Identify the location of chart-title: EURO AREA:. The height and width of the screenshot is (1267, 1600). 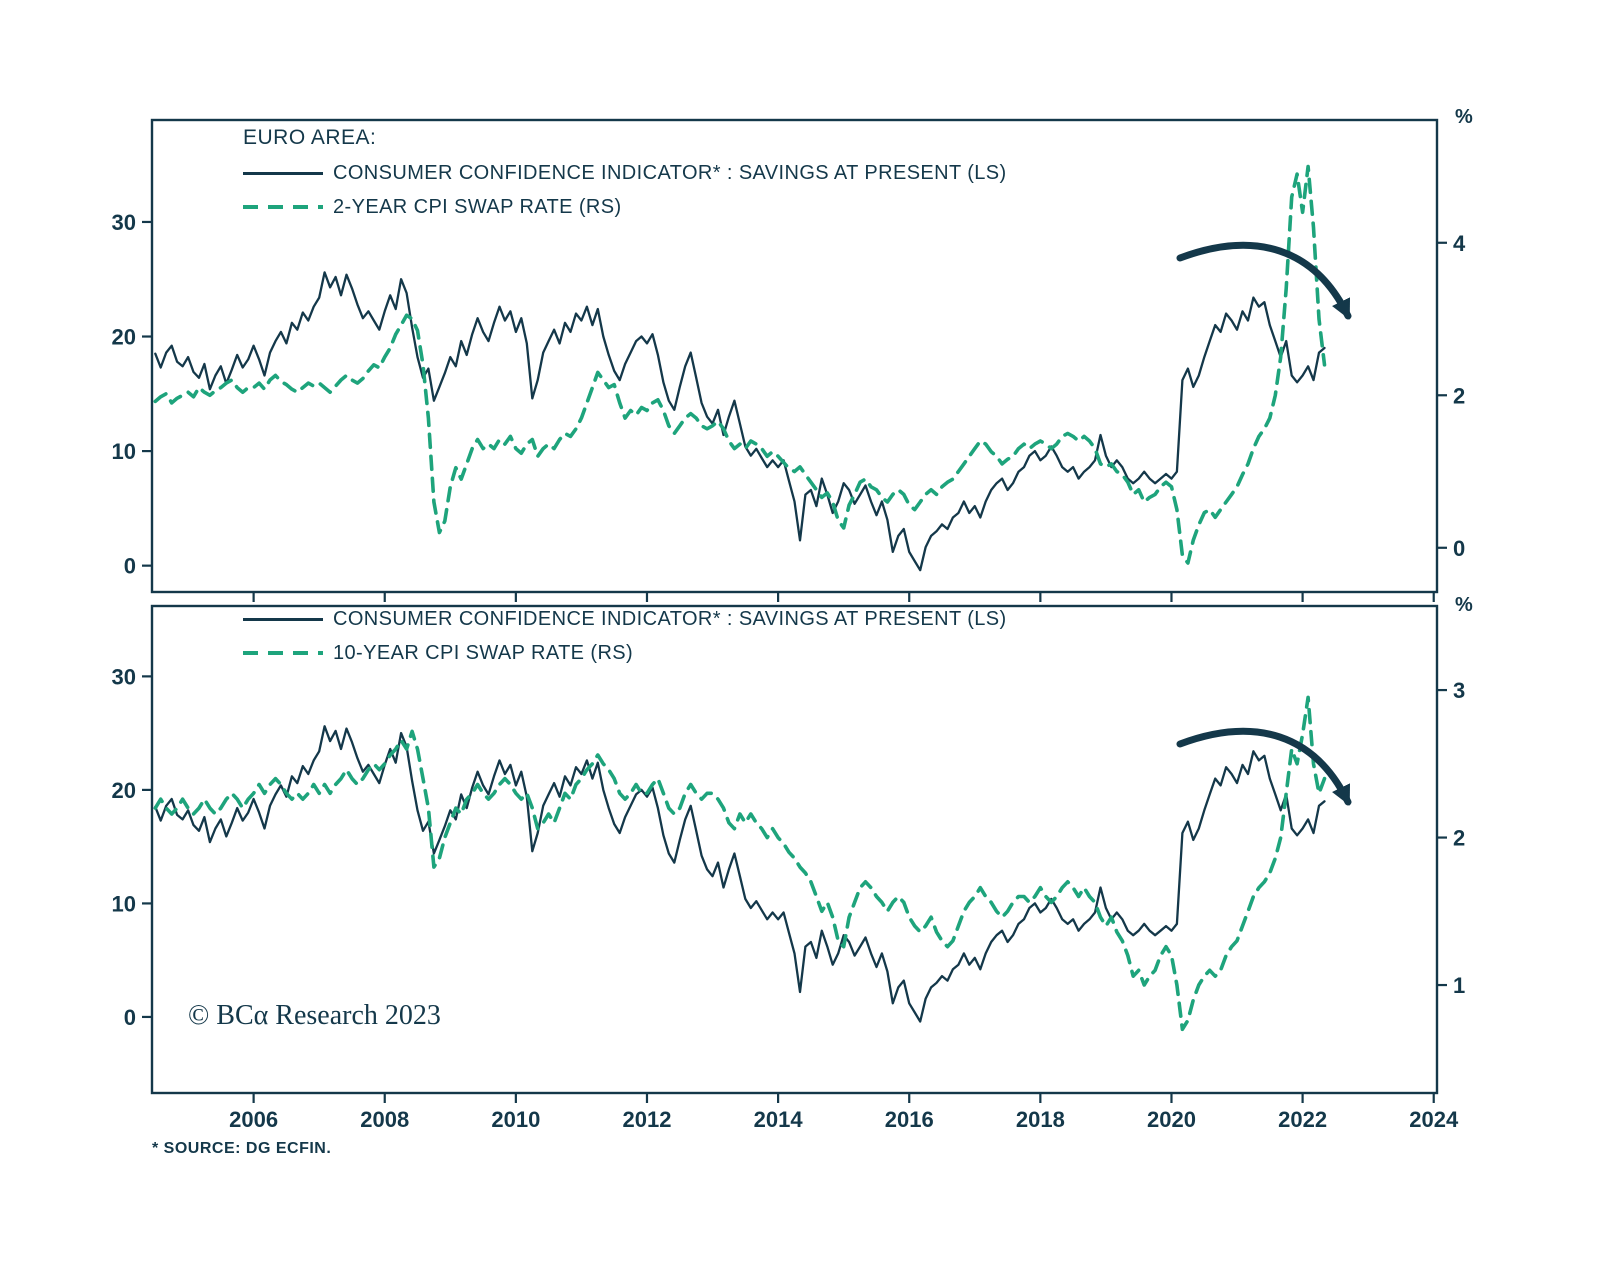
(310, 137).